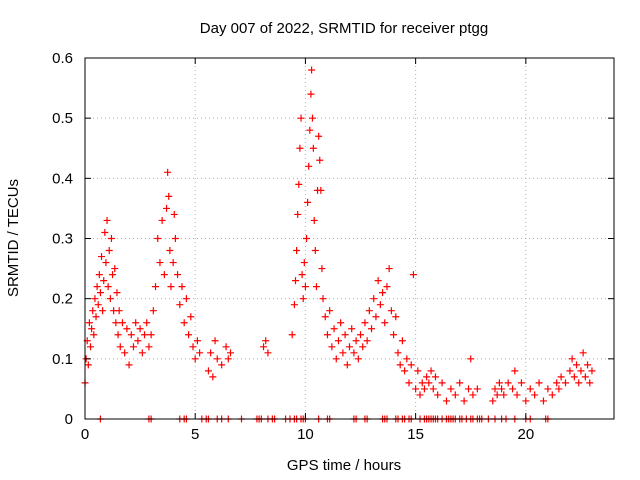  What do you see at coordinates (85, 434) in the screenshot?
I see `x-tick-label: 0` at bounding box center [85, 434].